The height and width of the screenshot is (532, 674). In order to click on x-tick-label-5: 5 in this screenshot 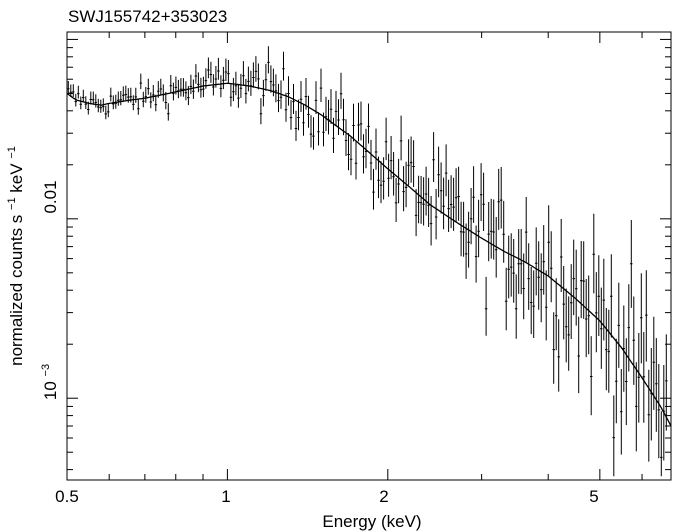, I will do `click(593, 496)`.